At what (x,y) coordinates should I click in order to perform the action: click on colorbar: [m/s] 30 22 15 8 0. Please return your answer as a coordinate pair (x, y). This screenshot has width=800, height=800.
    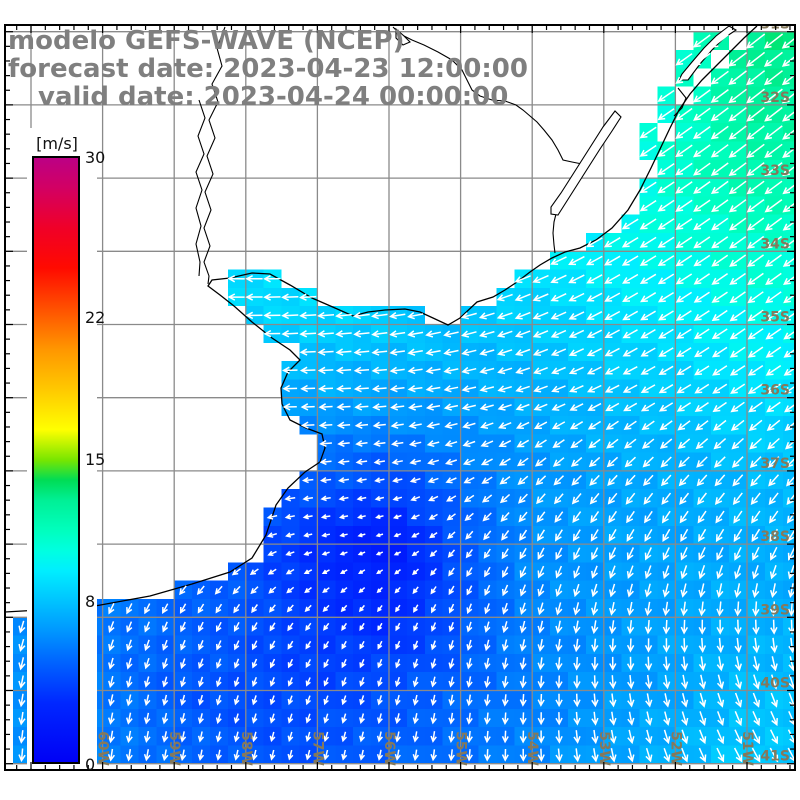
    Looking at the image, I should click on (68, 454).